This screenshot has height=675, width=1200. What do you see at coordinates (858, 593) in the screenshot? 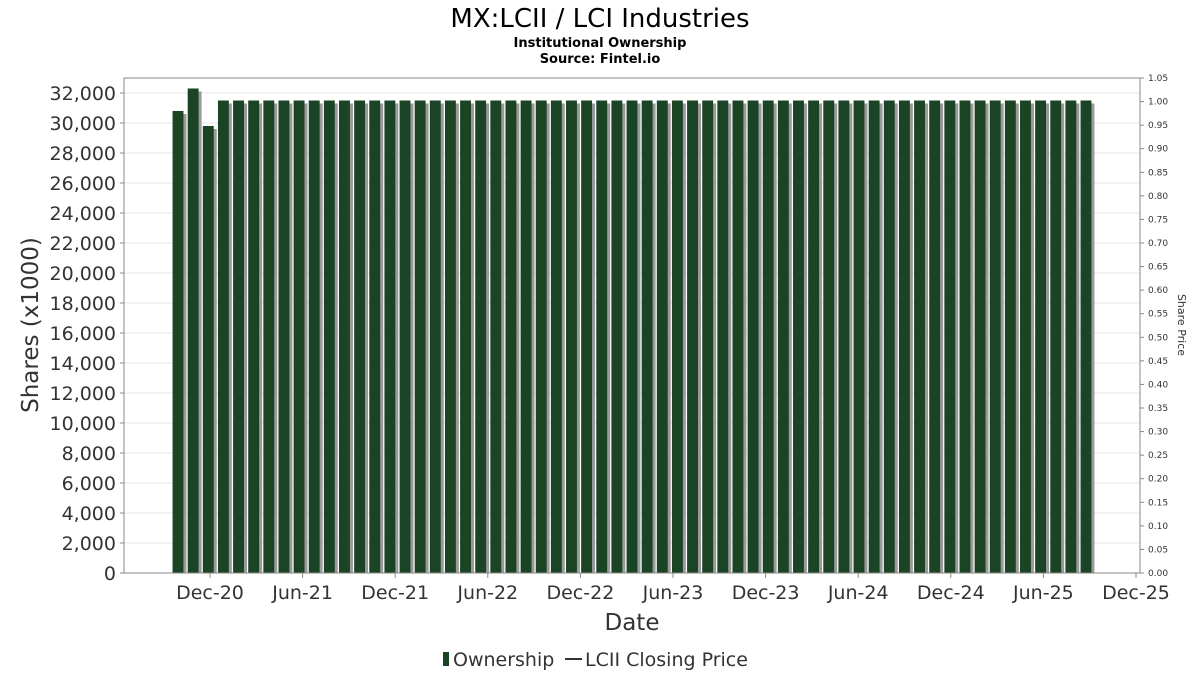
I see `x-tick-label: Jun-24` at bounding box center [858, 593].